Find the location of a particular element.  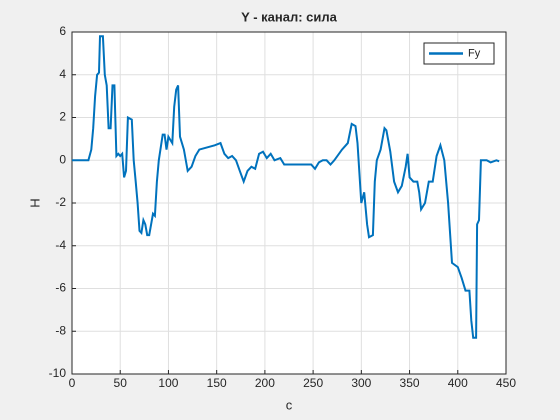

x-axis-label: c is located at coordinates (289, 404).